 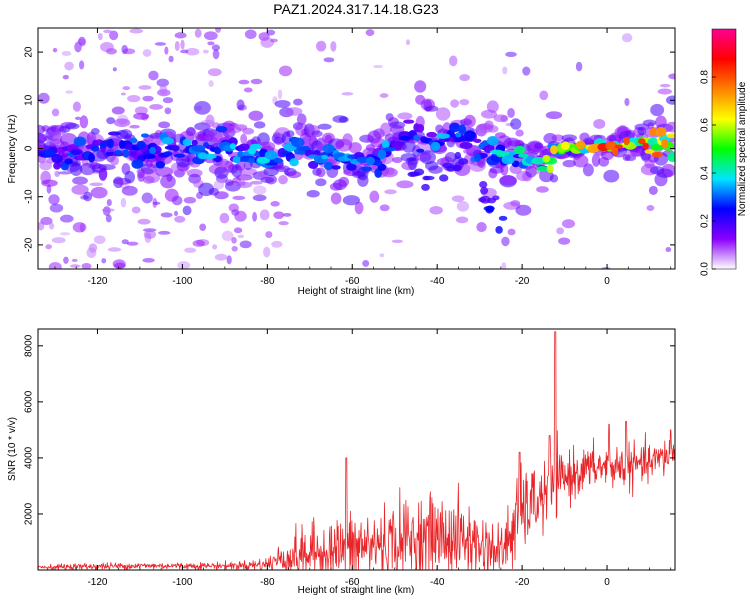 I want to click on spectrogram-xtick-label: 0, so click(x=607, y=281).